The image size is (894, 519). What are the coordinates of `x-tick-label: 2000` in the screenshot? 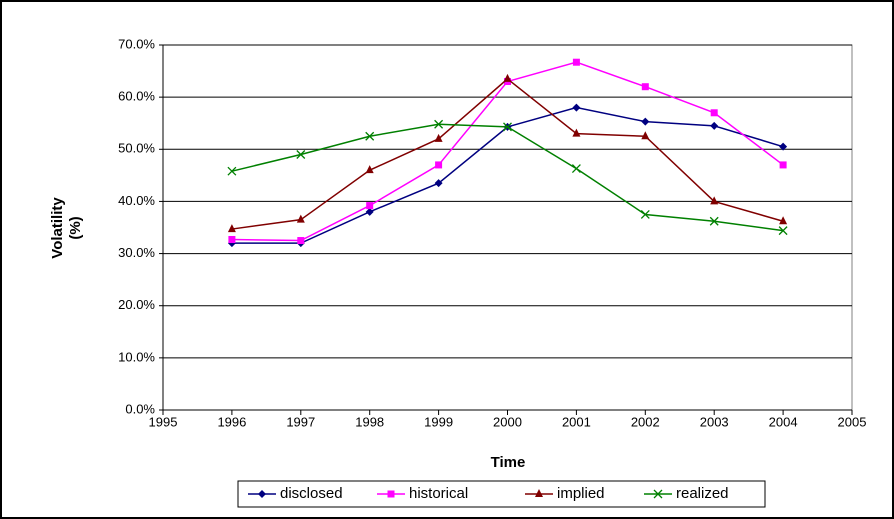 It's located at (507, 421).